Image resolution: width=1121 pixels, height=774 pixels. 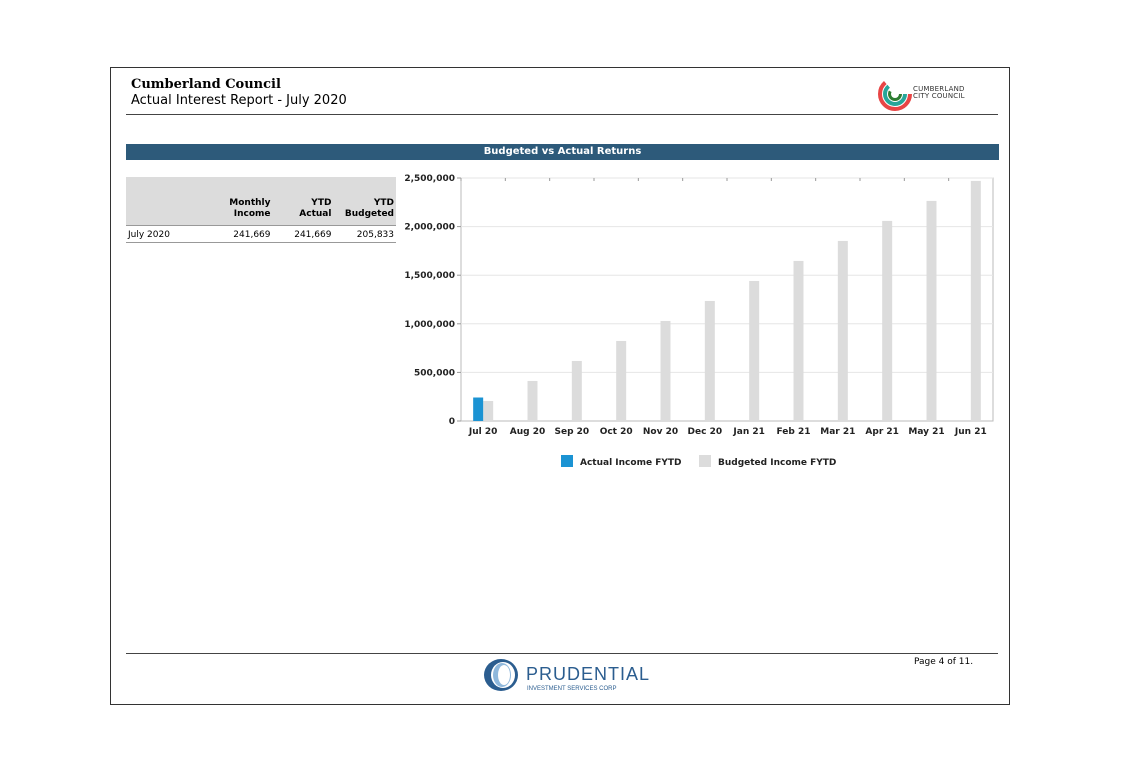 I want to click on x-tick-label: Mar 21, so click(x=837, y=432).